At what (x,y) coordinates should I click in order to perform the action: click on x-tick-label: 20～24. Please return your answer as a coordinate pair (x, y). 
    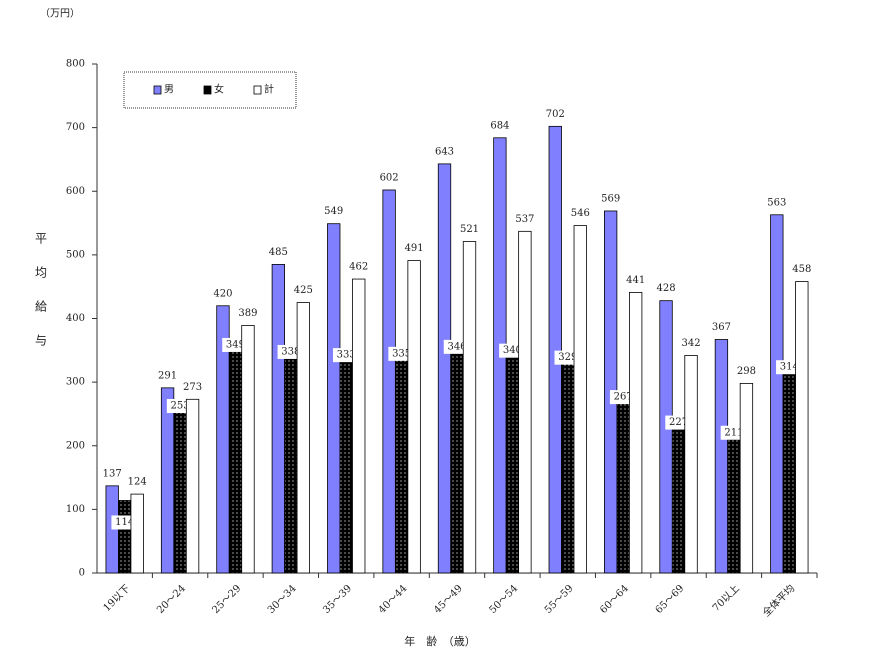
    Looking at the image, I should click on (171, 599).